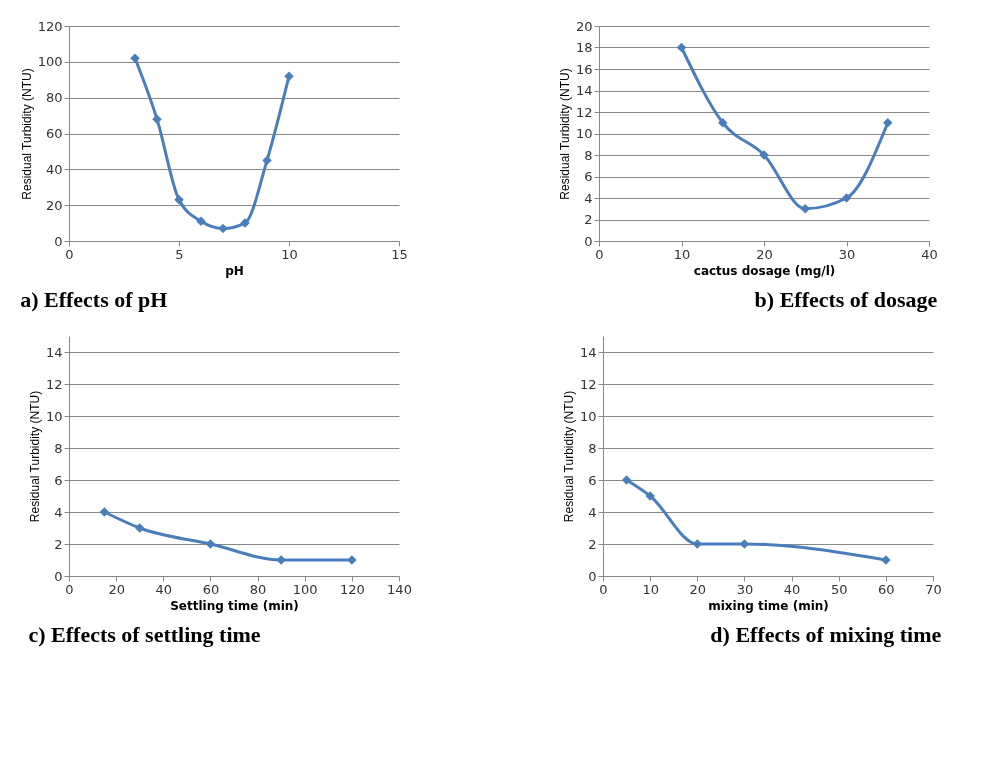  I want to click on x-axis-title: cactus dosage (mg/l), so click(764, 270).